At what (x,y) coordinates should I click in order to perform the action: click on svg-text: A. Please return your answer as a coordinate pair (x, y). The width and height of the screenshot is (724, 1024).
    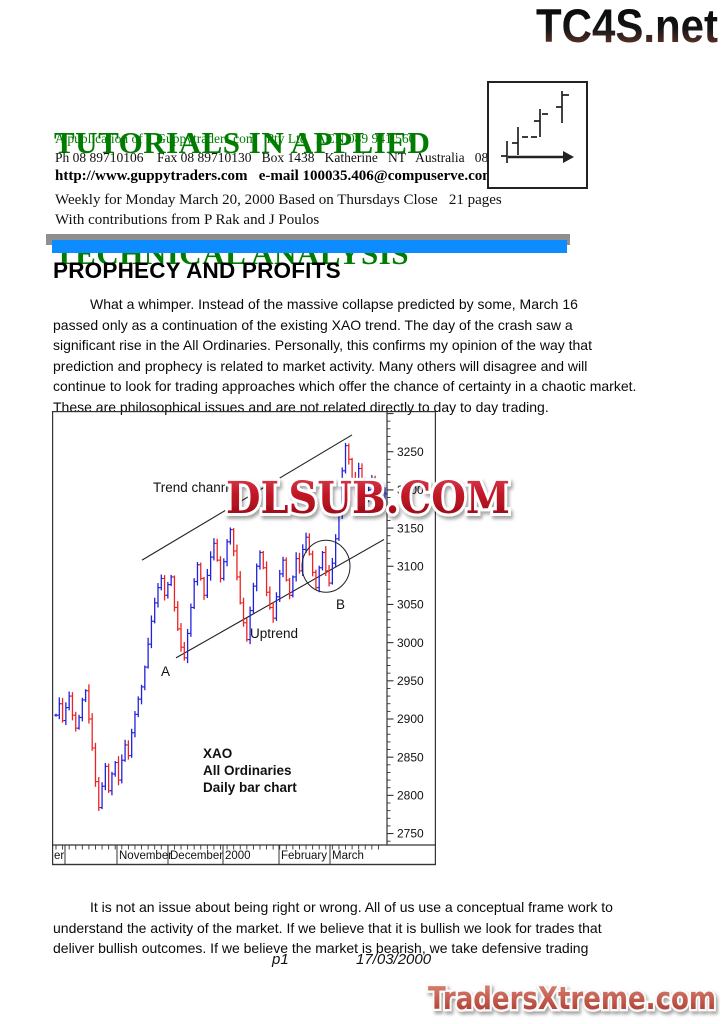
    Looking at the image, I should click on (165, 671).